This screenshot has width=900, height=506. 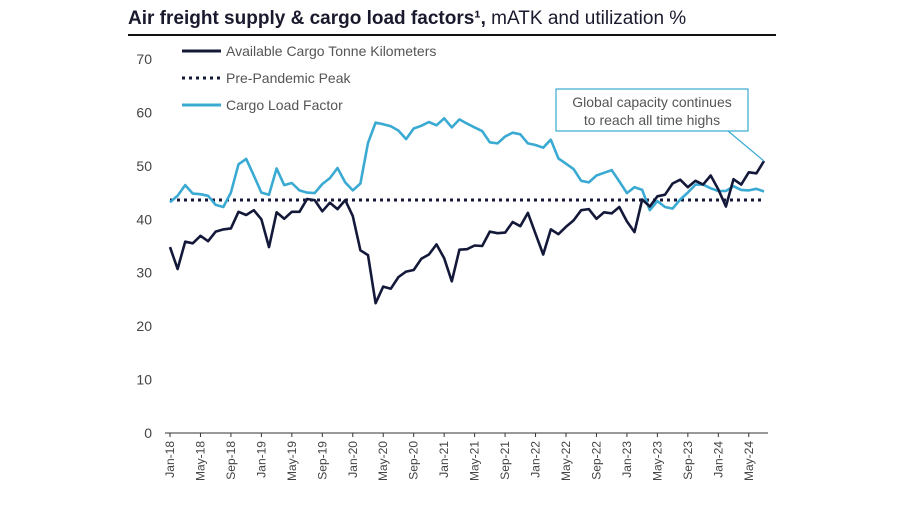 What do you see at coordinates (718, 459) in the screenshot?
I see `x-tick-label: Jan-24` at bounding box center [718, 459].